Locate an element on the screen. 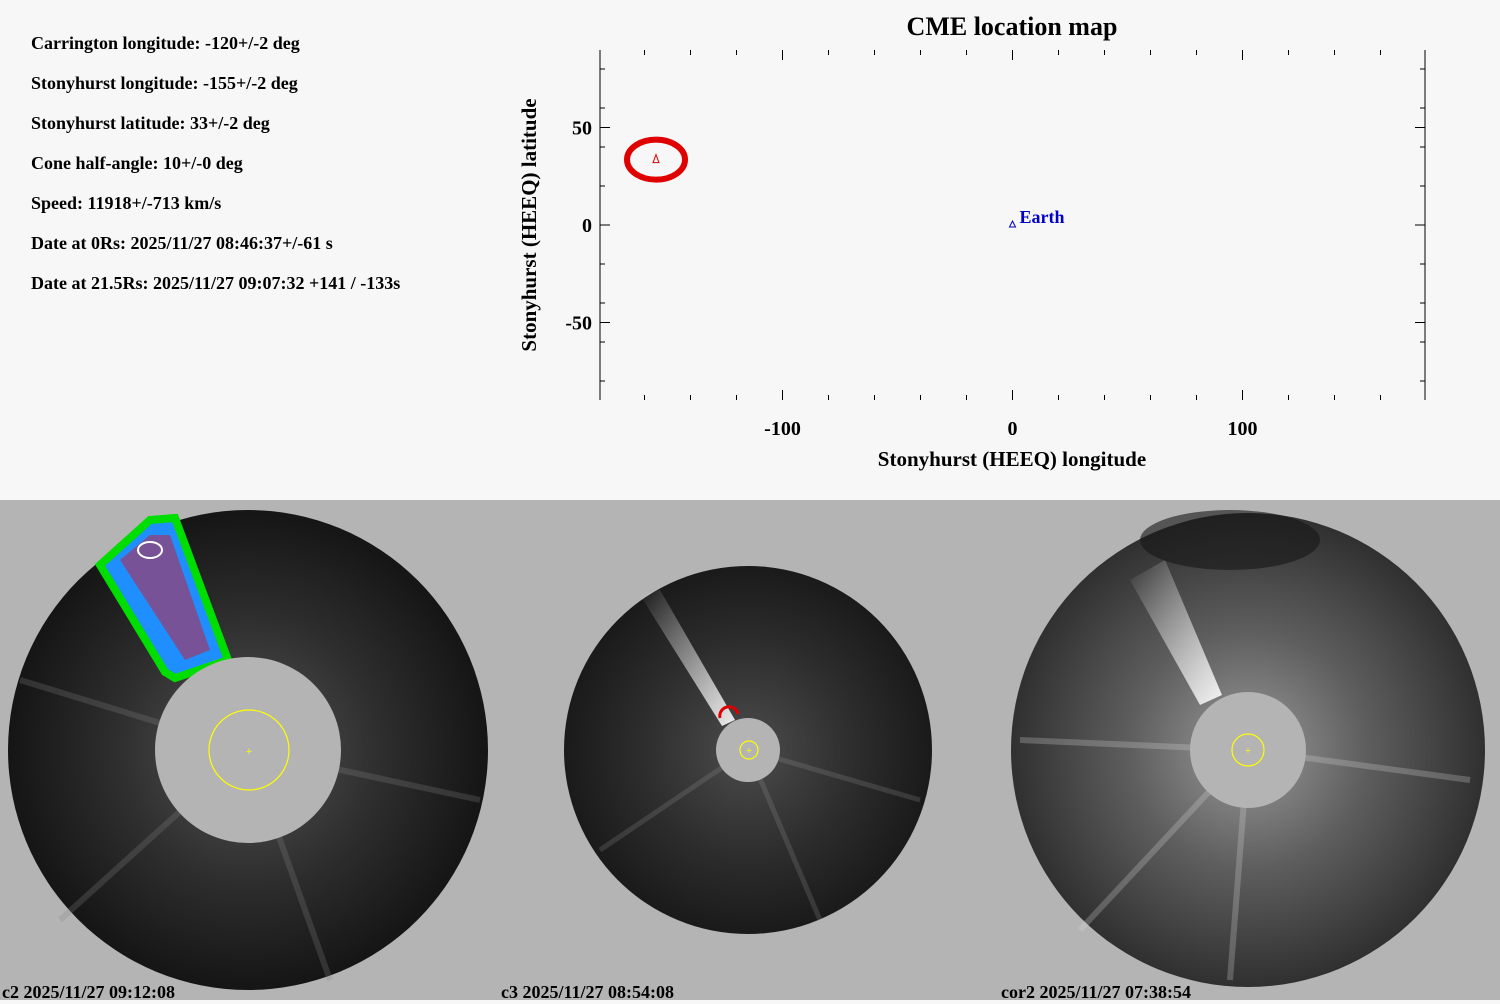 The height and width of the screenshot is (1004, 1500). c3-occulter is located at coordinates (748, 750).